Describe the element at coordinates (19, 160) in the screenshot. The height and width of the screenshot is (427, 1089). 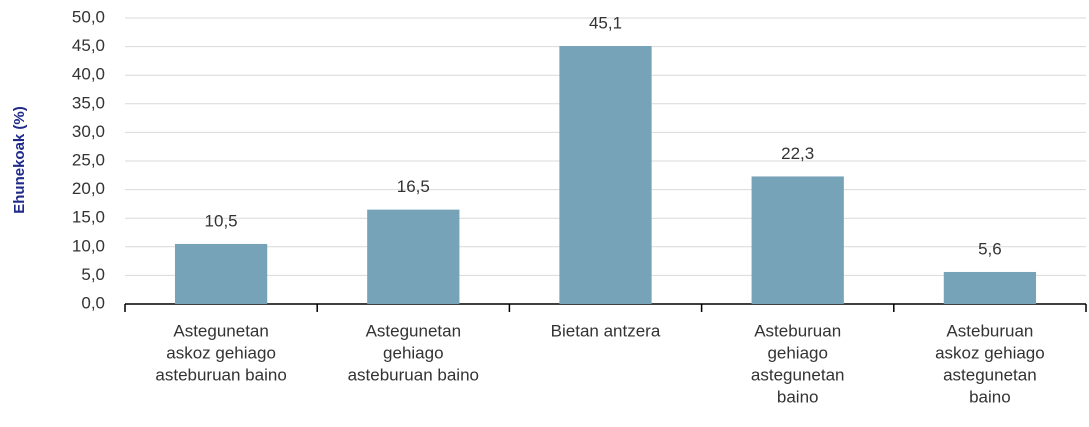
I see `y-axis-label: Ehunekoak (%)` at that location.